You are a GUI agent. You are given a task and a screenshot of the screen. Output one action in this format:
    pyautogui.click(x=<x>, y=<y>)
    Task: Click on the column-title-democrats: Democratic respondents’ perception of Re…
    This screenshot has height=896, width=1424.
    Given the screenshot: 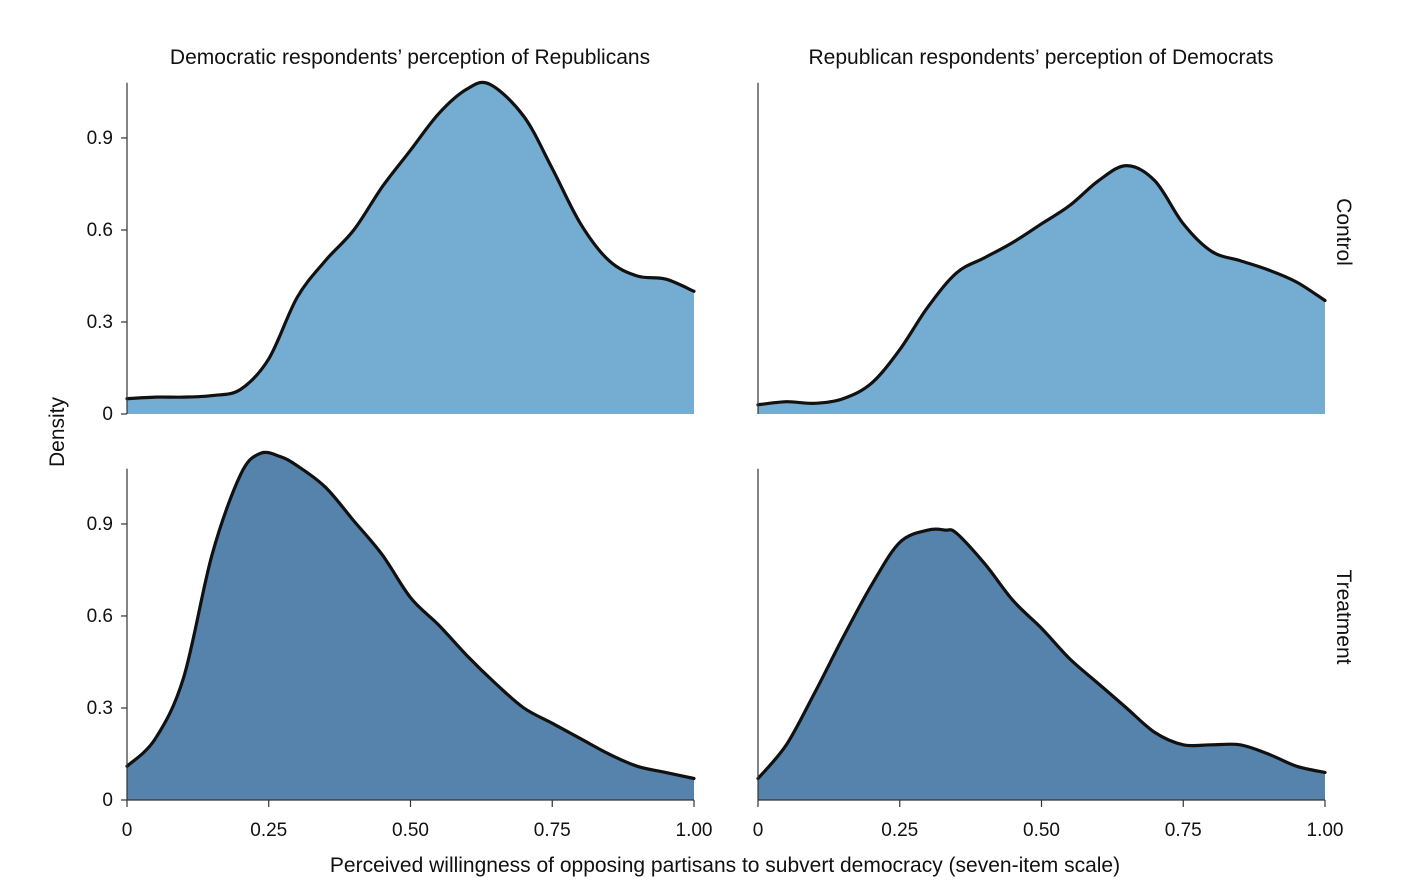 What is the action you would take?
    pyautogui.click(x=410, y=57)
    